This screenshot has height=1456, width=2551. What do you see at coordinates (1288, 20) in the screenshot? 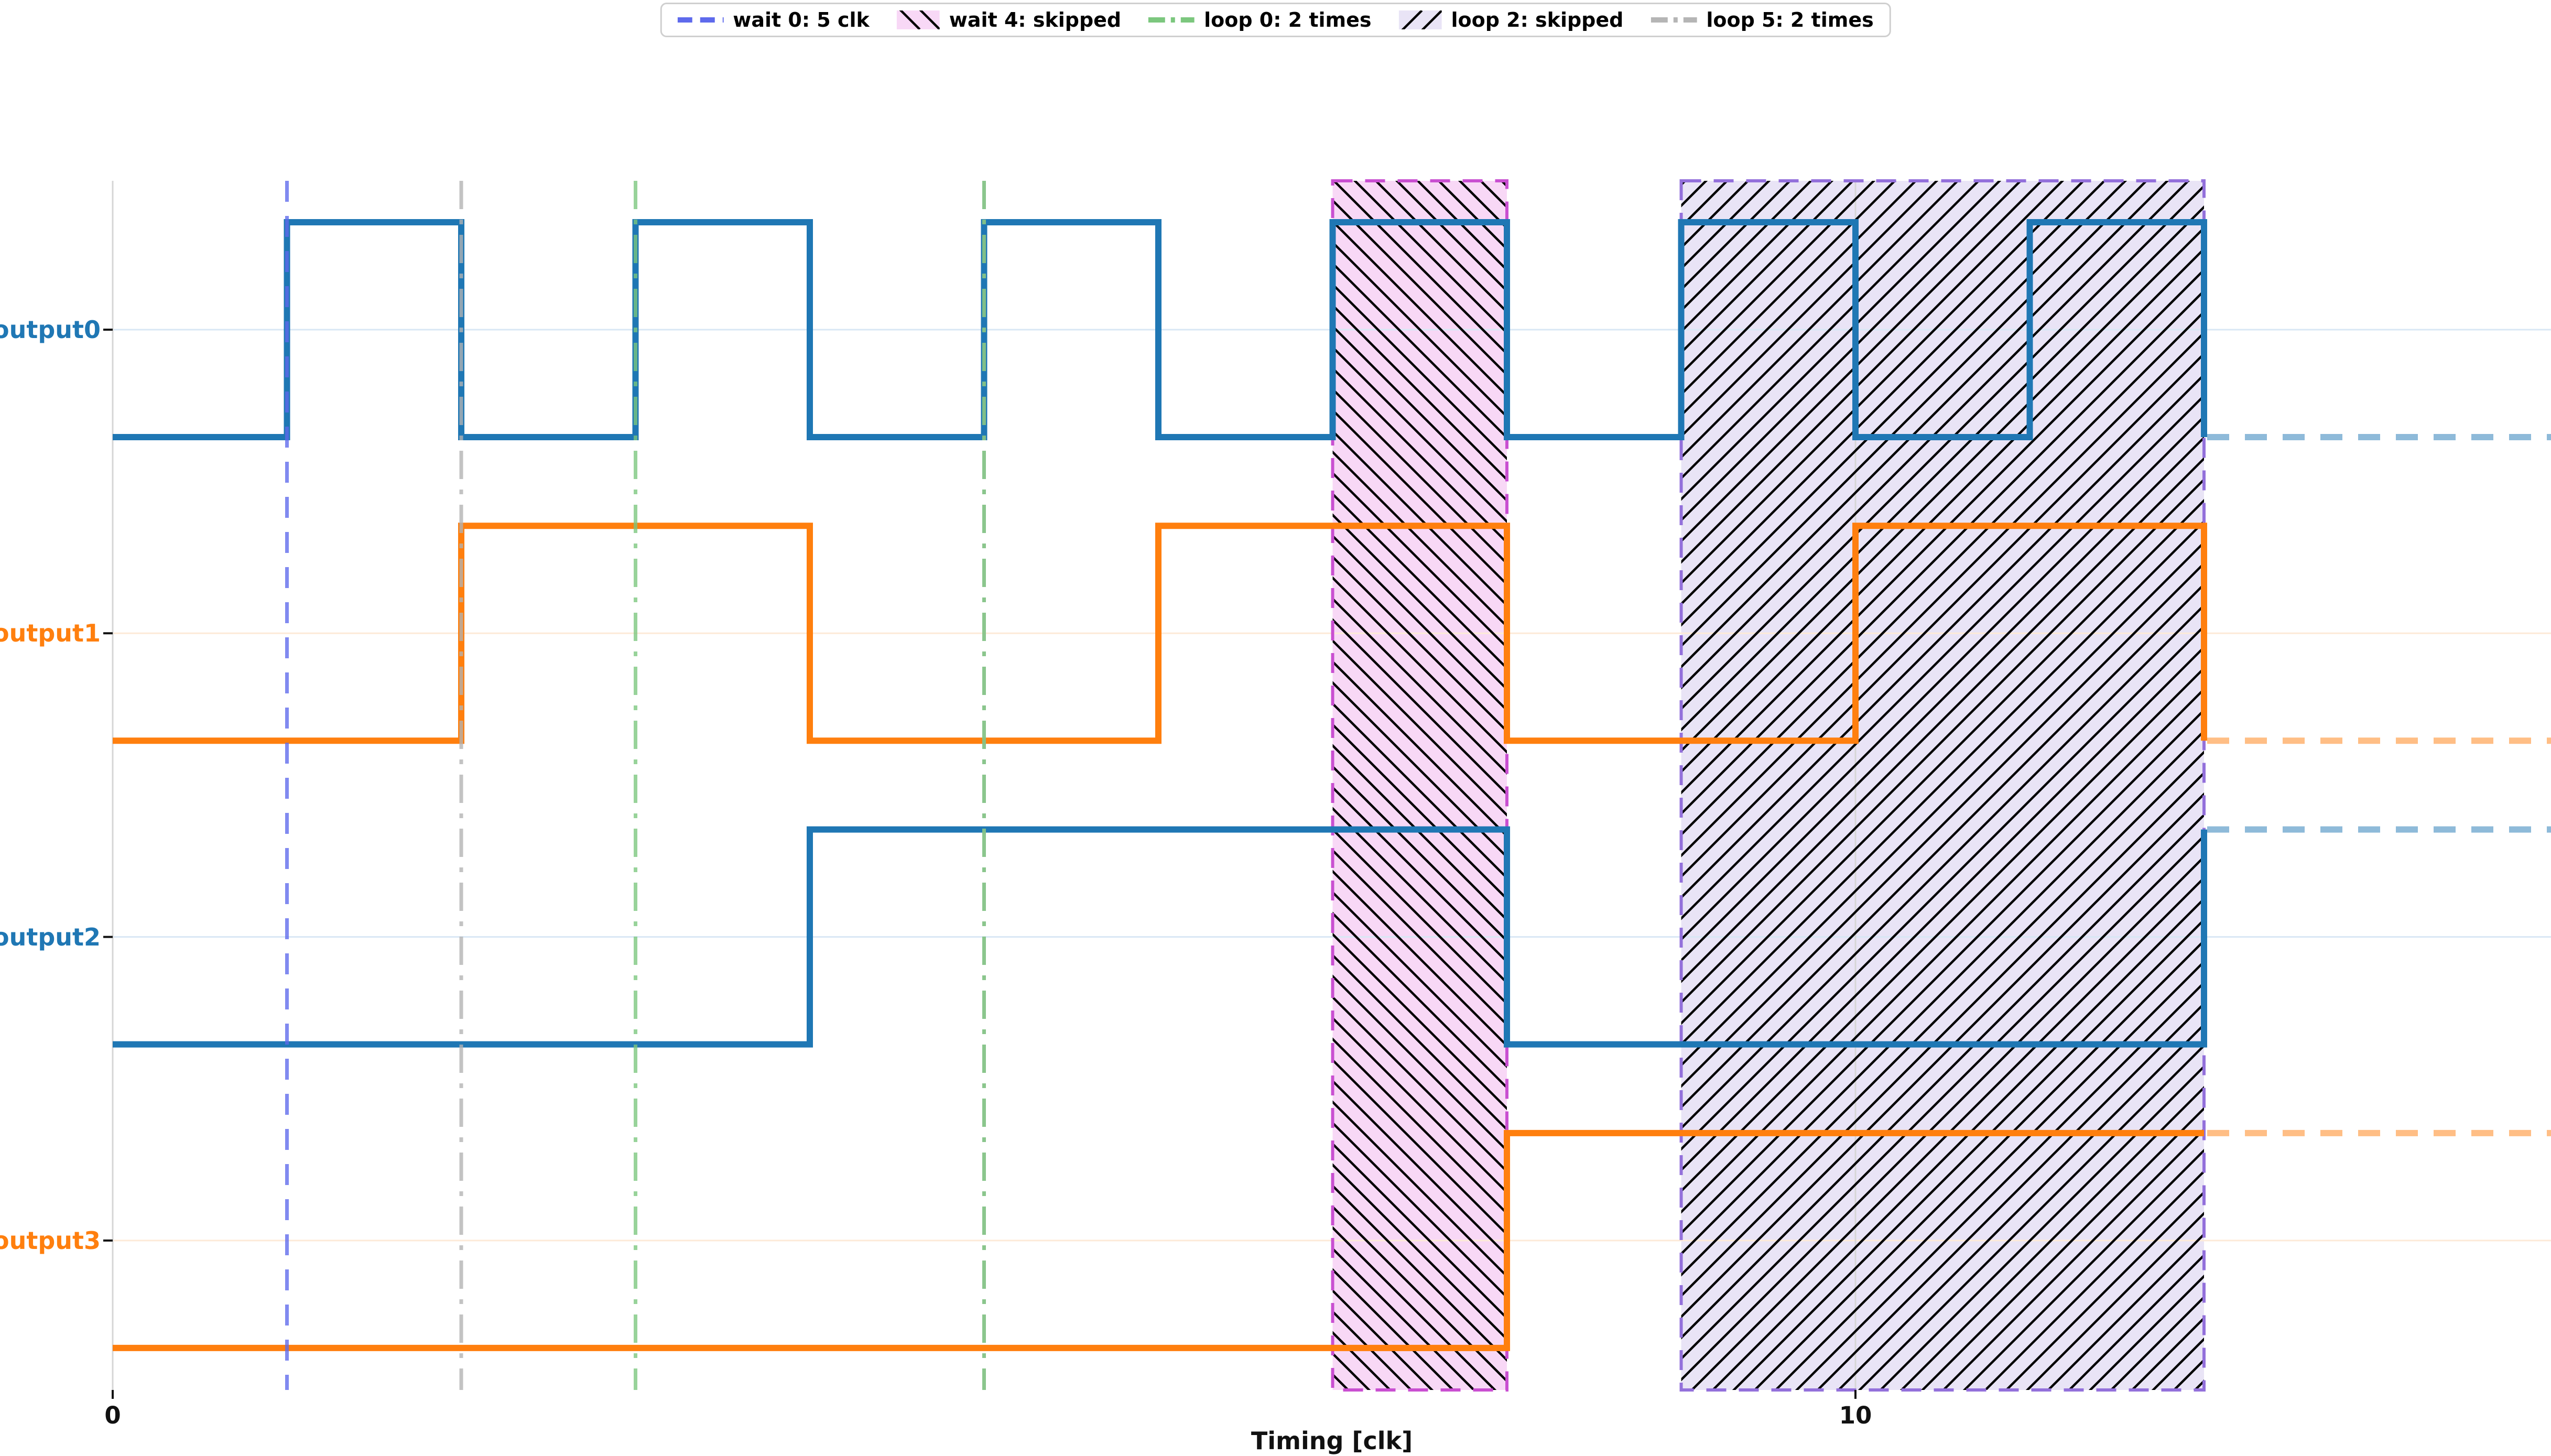
I see `legend-label: loop 0: 2 times` at bounding box center [1288, 20].